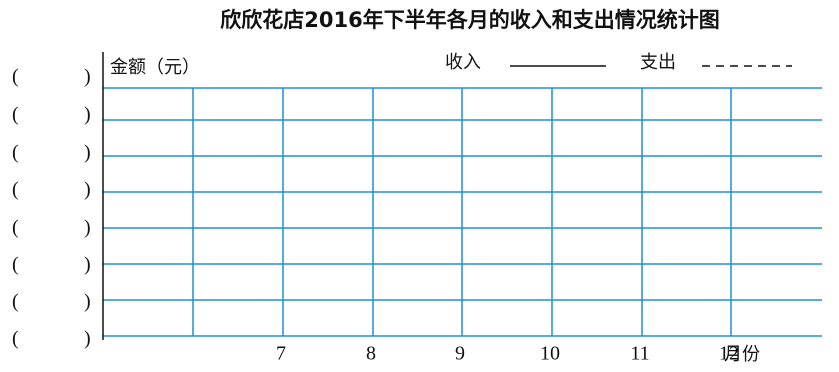 This screenshot has height=372, width=839. I want to click on x-label: 11, so click(639, 354).